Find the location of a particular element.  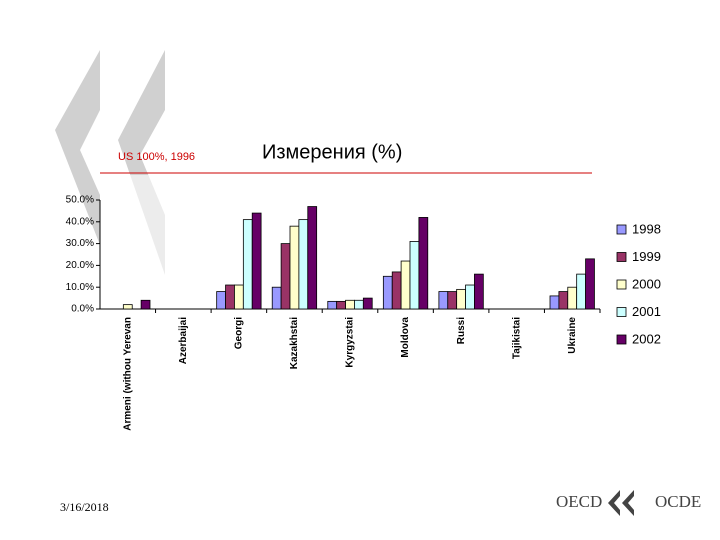

fade is located at coordinates (135, 230).